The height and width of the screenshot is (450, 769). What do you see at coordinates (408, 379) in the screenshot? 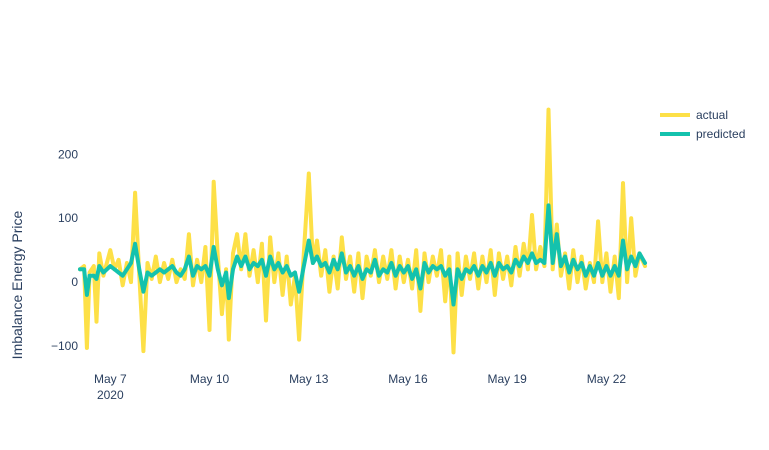
I see `x-tick-label: May 16` at bounding box center [408, 379].